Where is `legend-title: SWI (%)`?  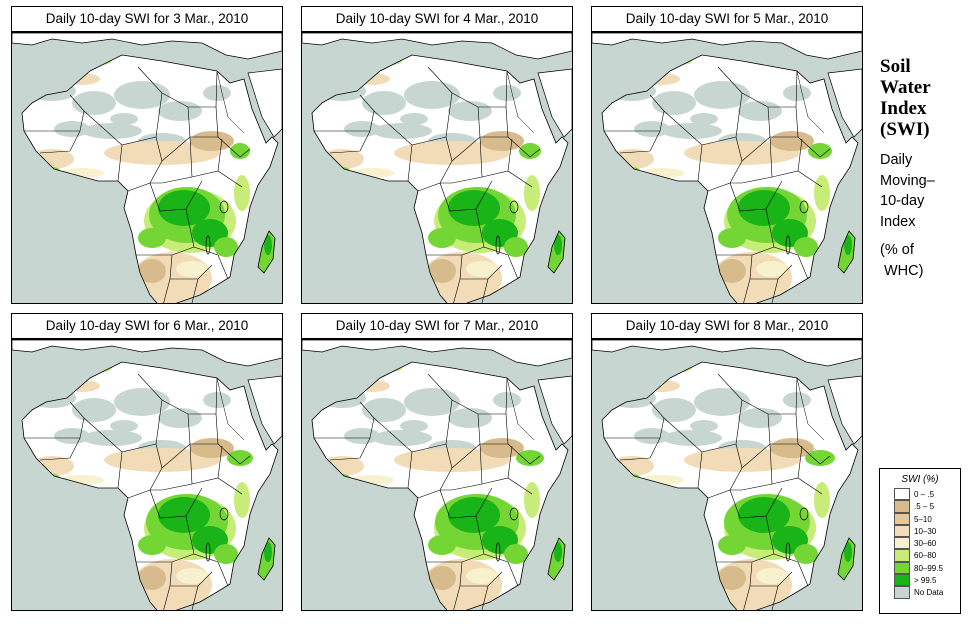 legend-title: SWI (%) is located at coordinates (920, 479).